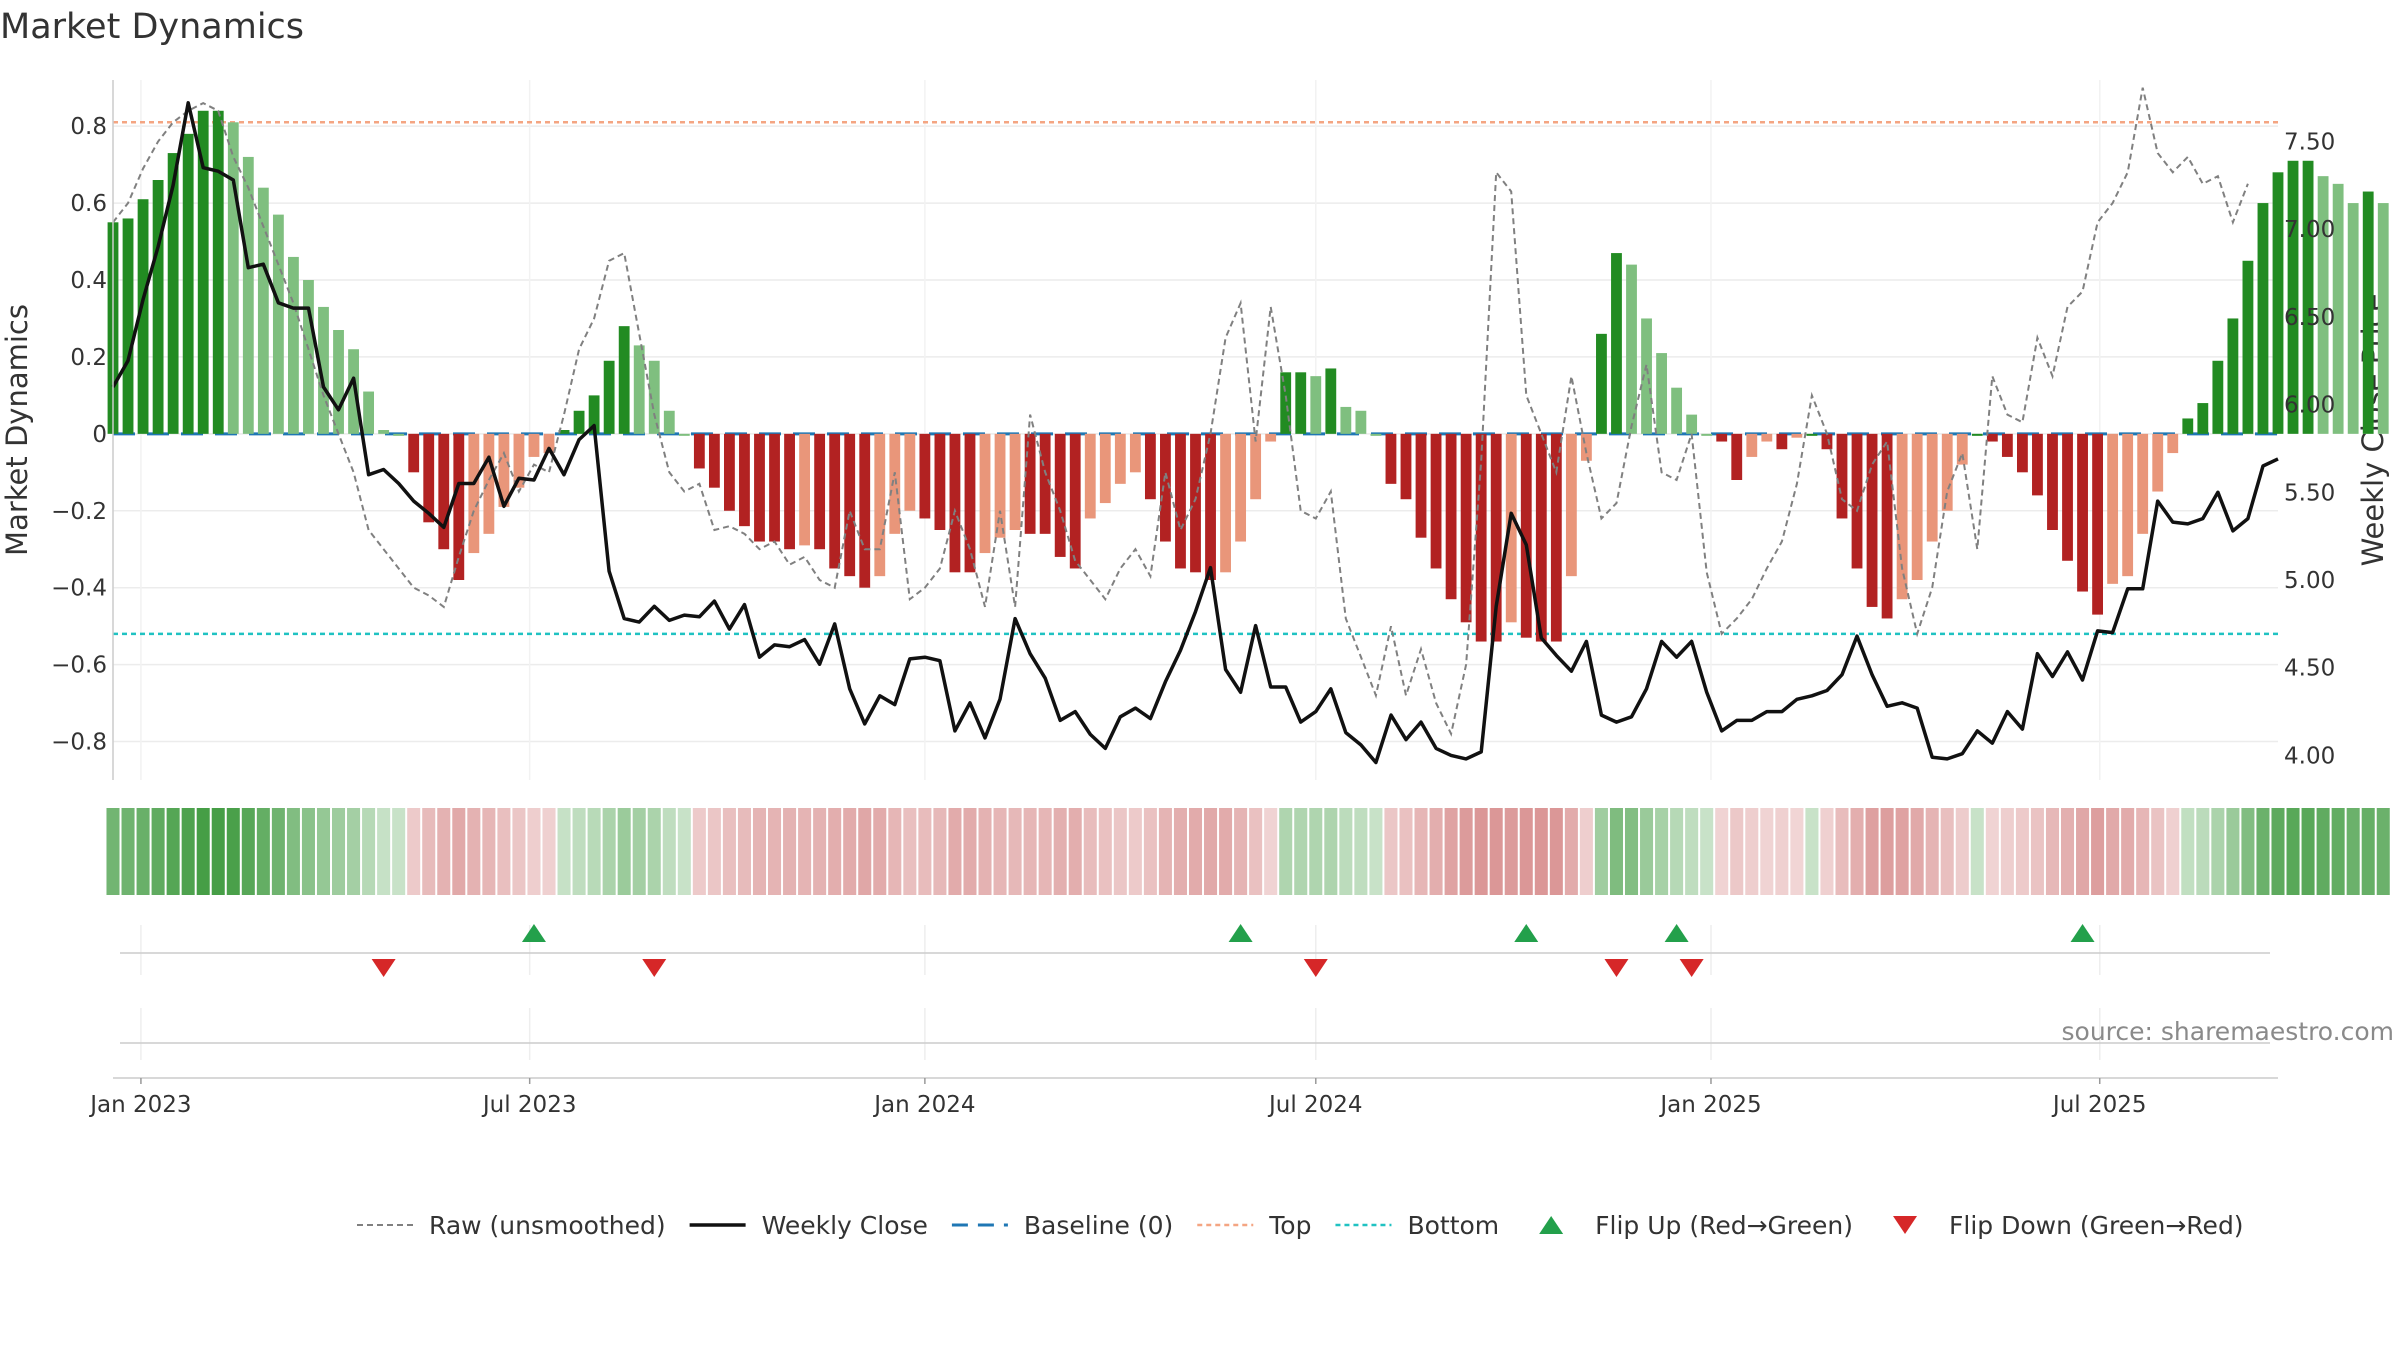 The width and height of the screenshot is (2400, 1350). Describe the element at coordinates (2309, 581) in the screenshot. I see `right-tick-label: 5.00` at that location.